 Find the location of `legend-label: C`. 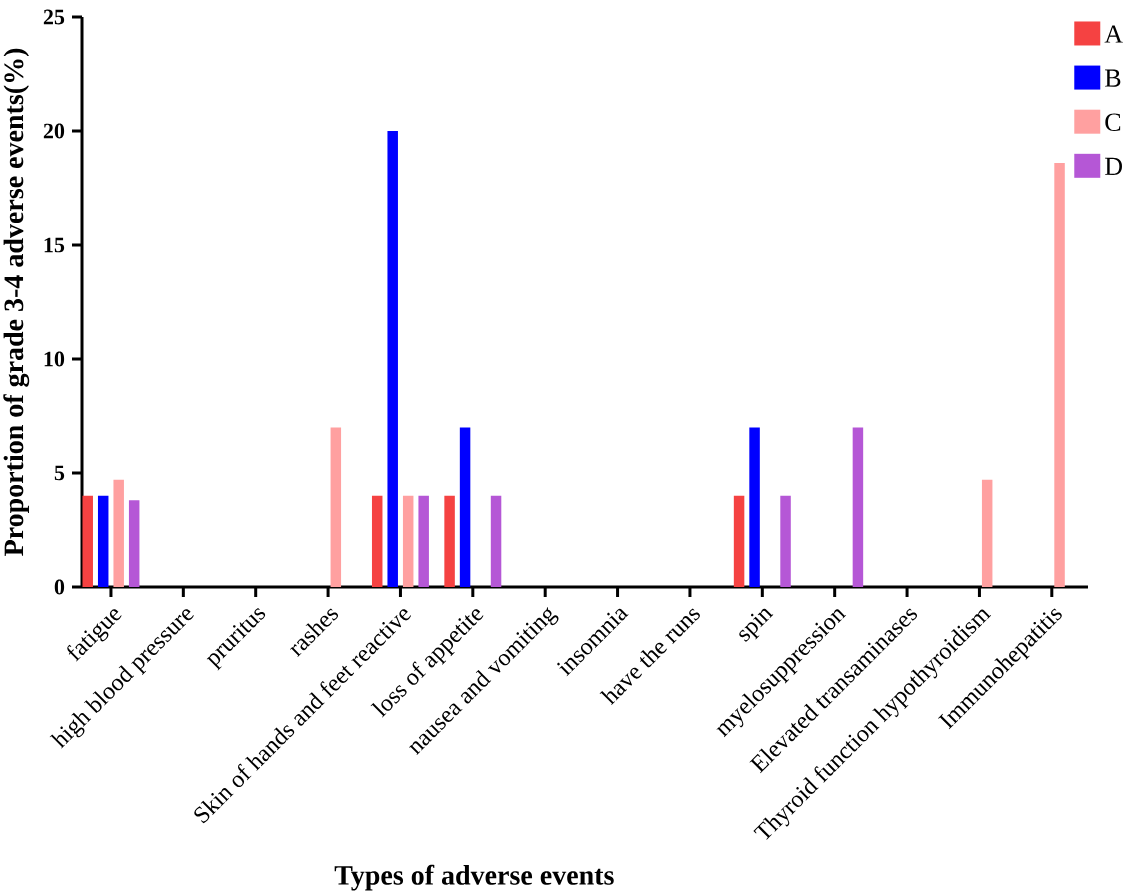

legend-label: C is located at coordinates (1113, 122).